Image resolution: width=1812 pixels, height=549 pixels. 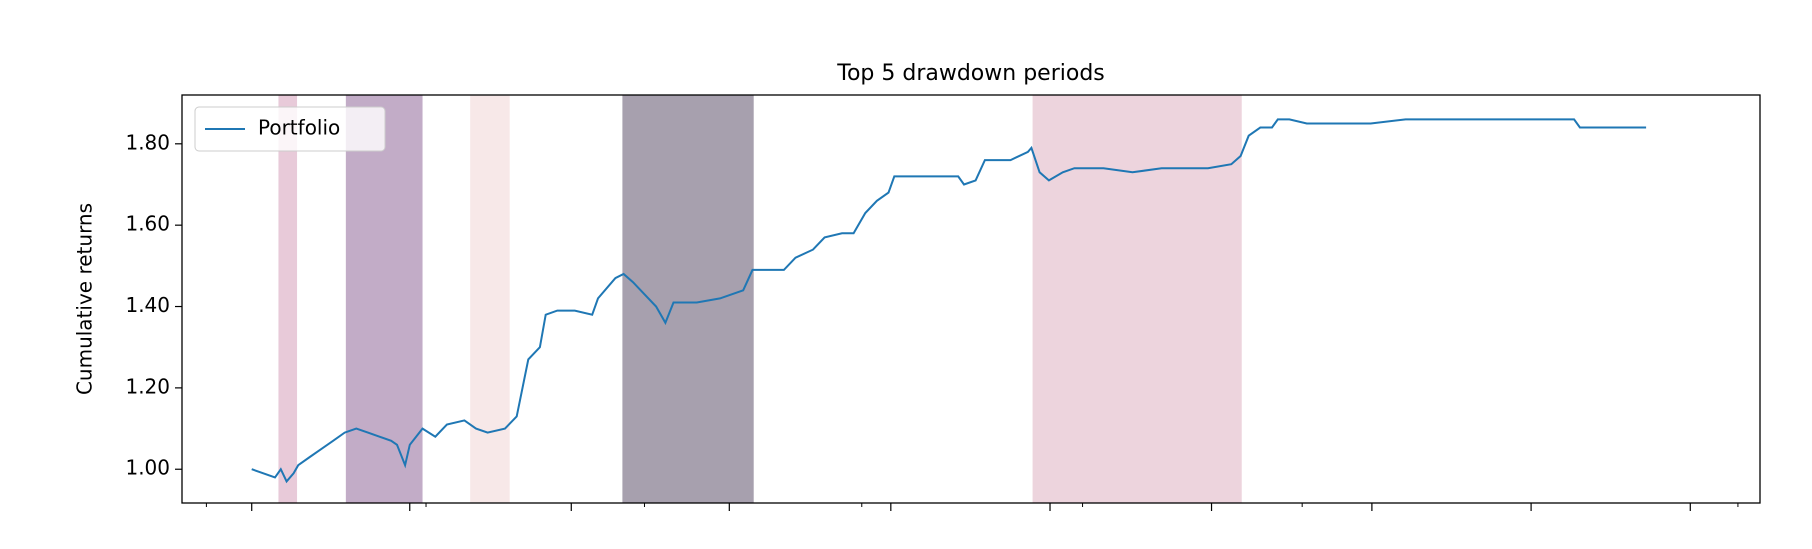 What do you see at coordinates (85, 299) in the screenshot?
I see `y-axis-label: Cumulative returns` at bounding box center [85, 299].